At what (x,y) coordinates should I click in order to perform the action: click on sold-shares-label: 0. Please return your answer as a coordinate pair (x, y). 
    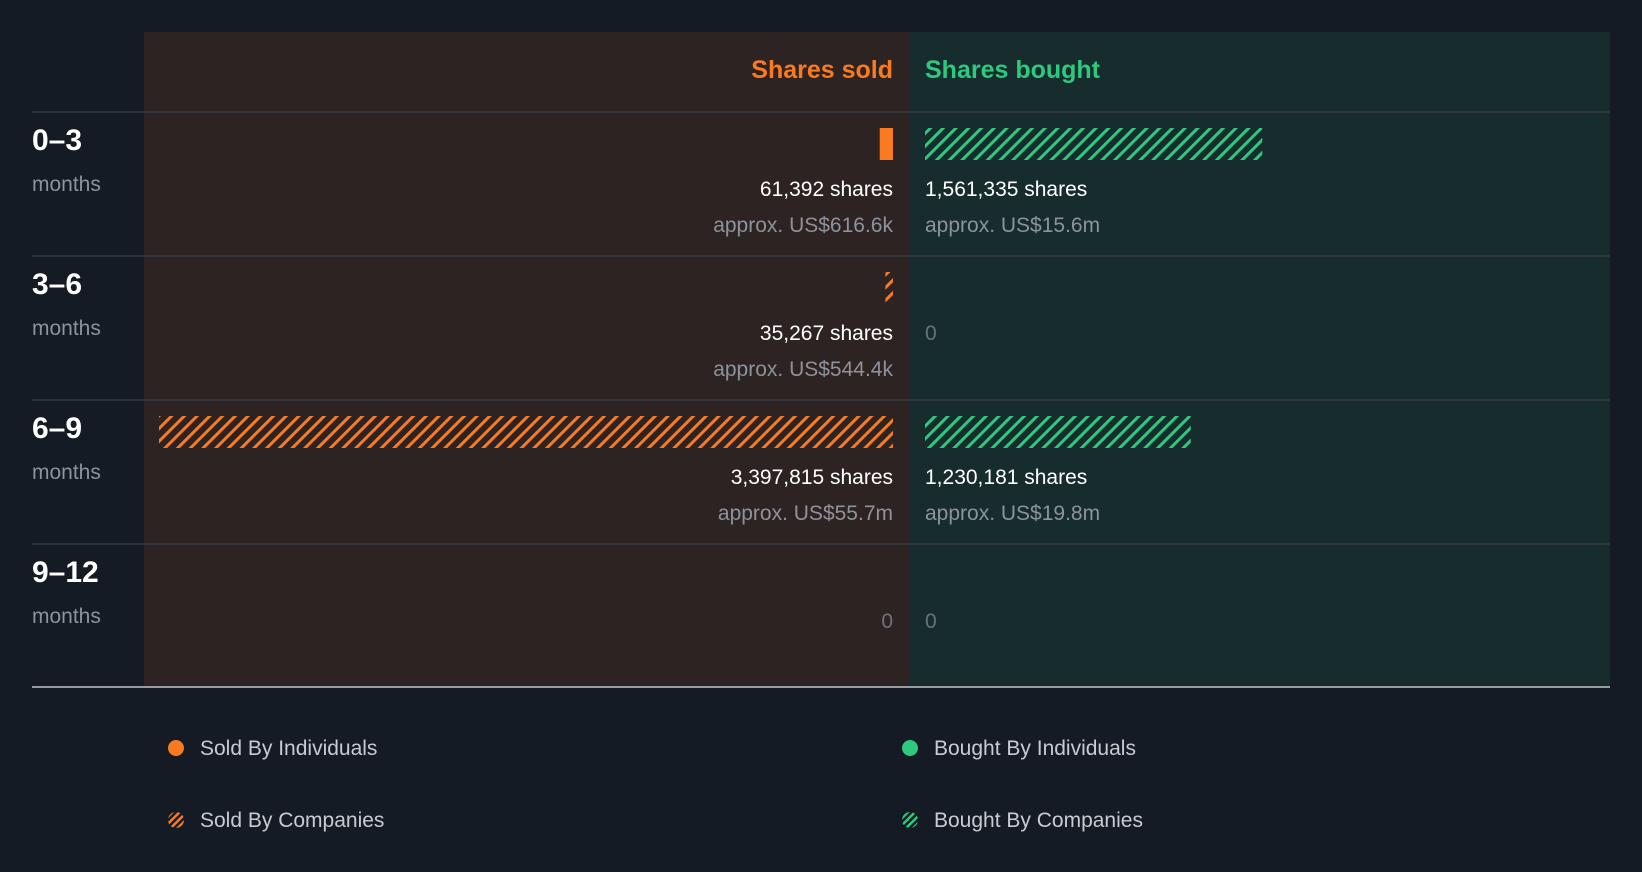
    Looking at the image, I should click on (887, 621).